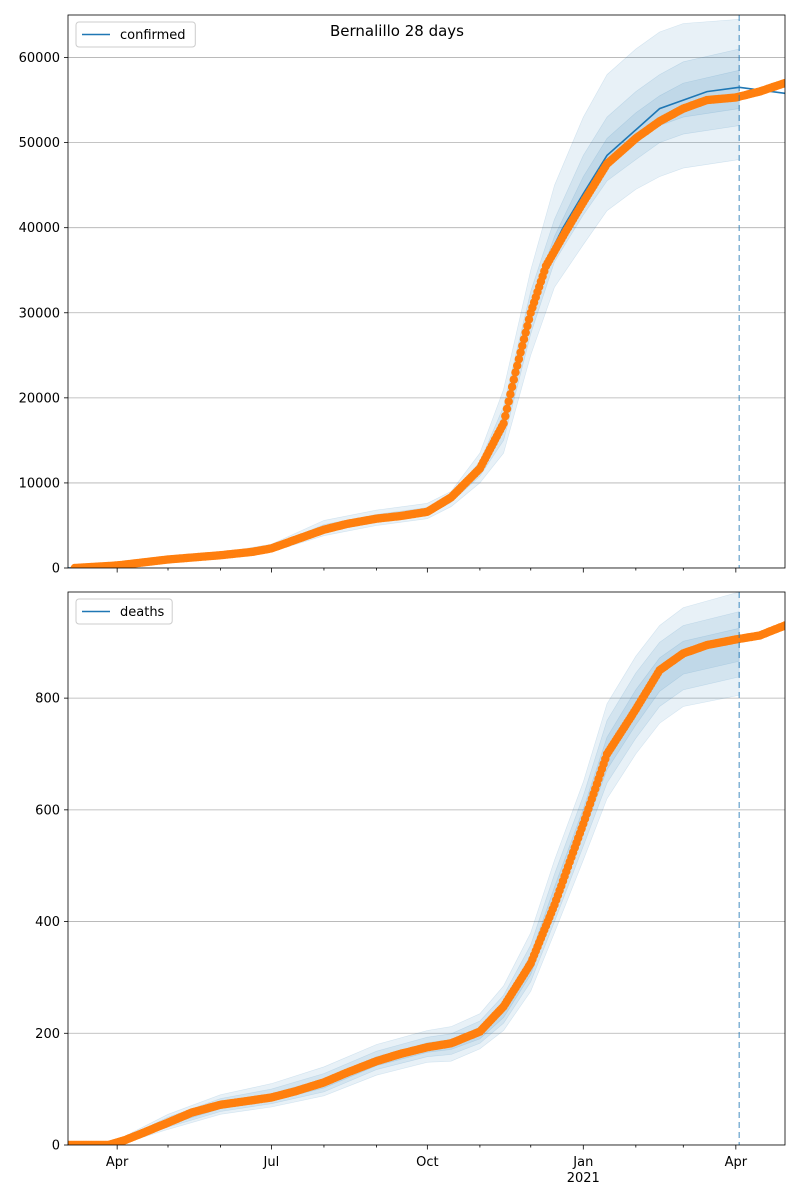 The height and width of the screenshot is (1200, 800). I want to click on legend: confirmed, so click(135, 34).